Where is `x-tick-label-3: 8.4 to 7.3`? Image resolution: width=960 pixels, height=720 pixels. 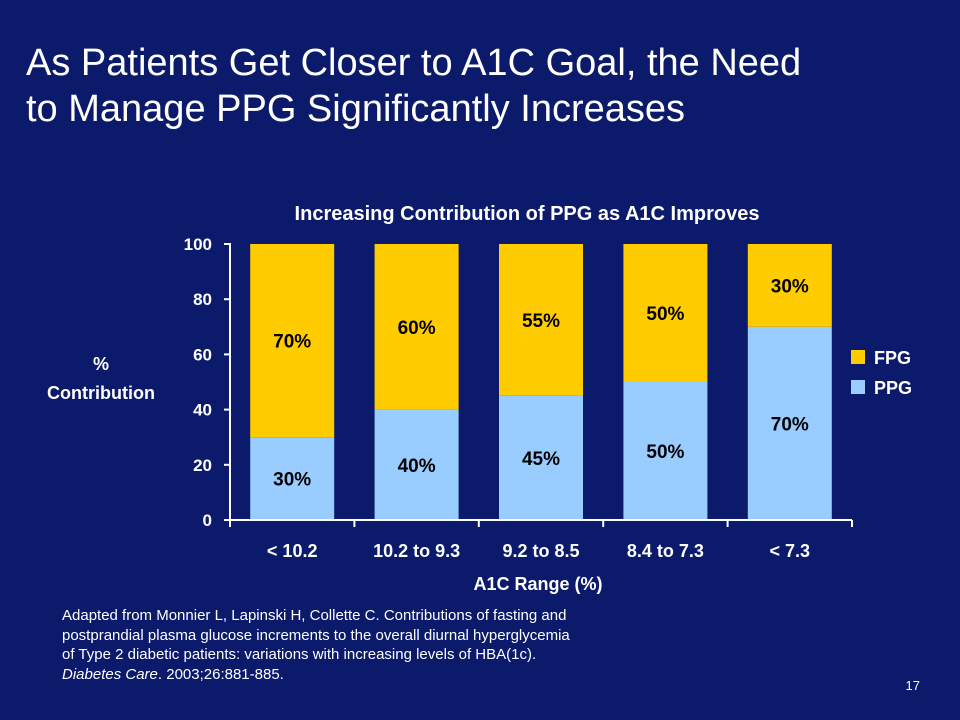
x-tick-label-3: 8.4 to 7.3 is located at coordinates (665, 551).